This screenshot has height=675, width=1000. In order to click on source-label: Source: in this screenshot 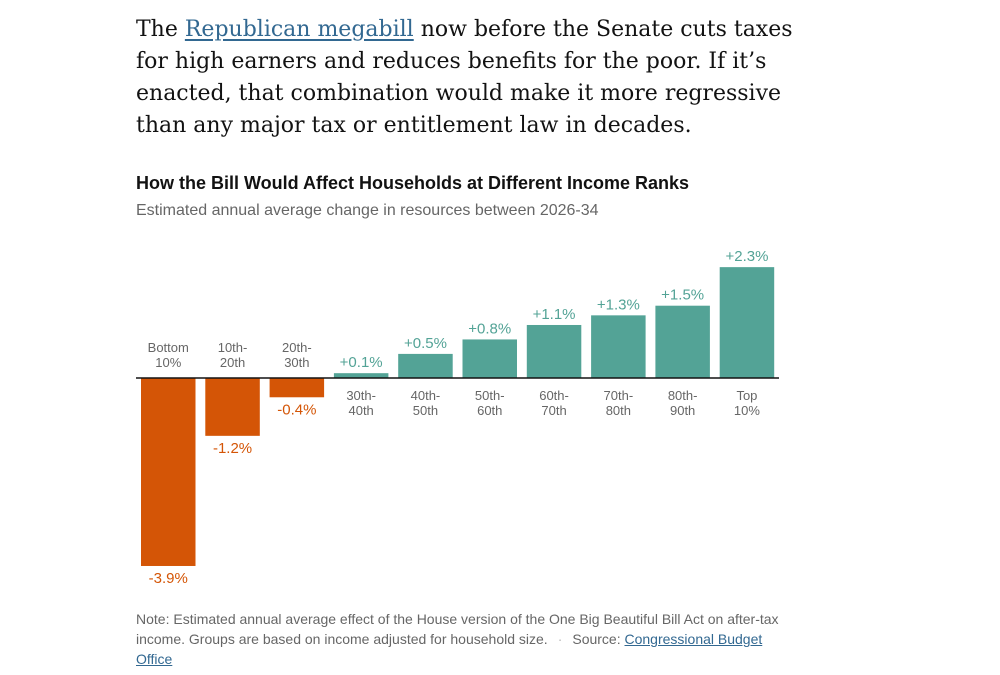, I will do `click(598, 639)`.